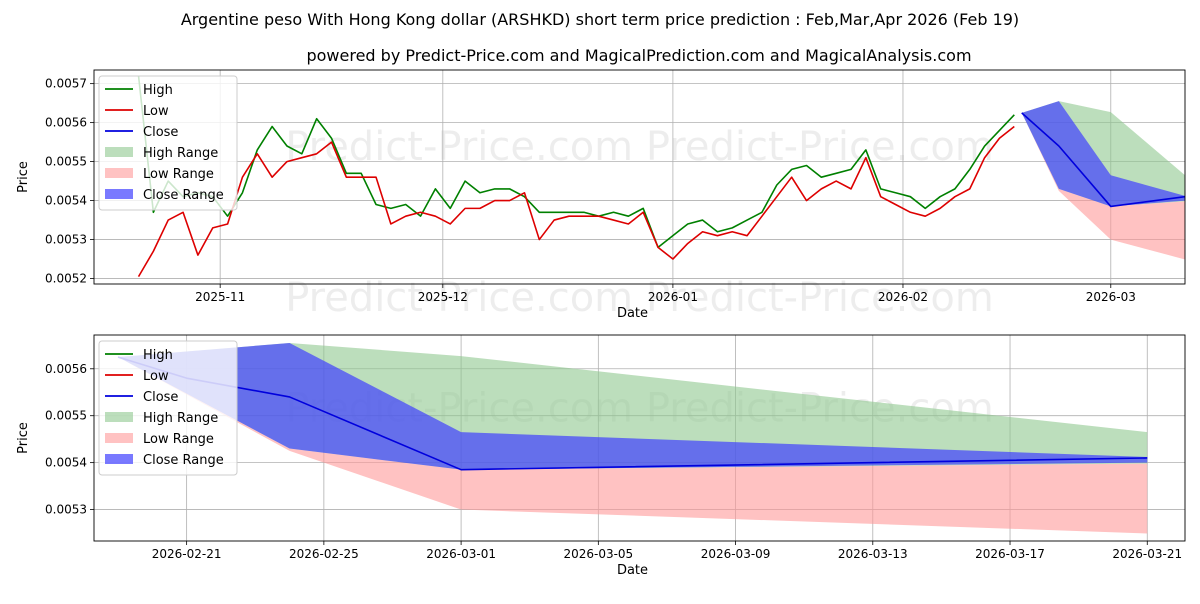 Image resolution: width=1200 pixels, height=604 pixels. Describe the element at coordinates (736, 554) in the screenshot. I see `x-tick-label: 2026-03-09` at that location.